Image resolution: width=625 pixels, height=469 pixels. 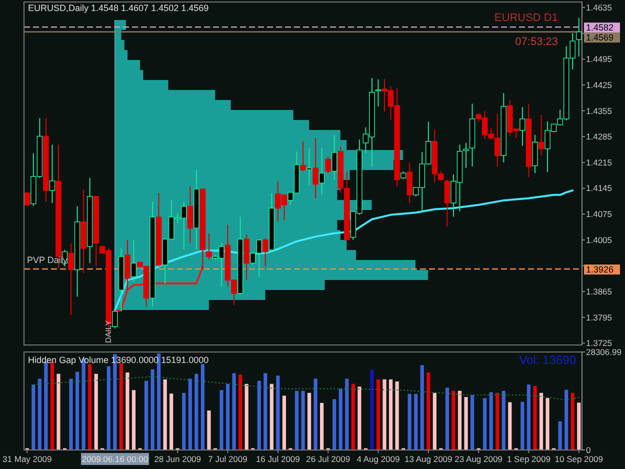 I want to click on x-tick-label: 1 Sep 2009, so click(x=528, y=459).